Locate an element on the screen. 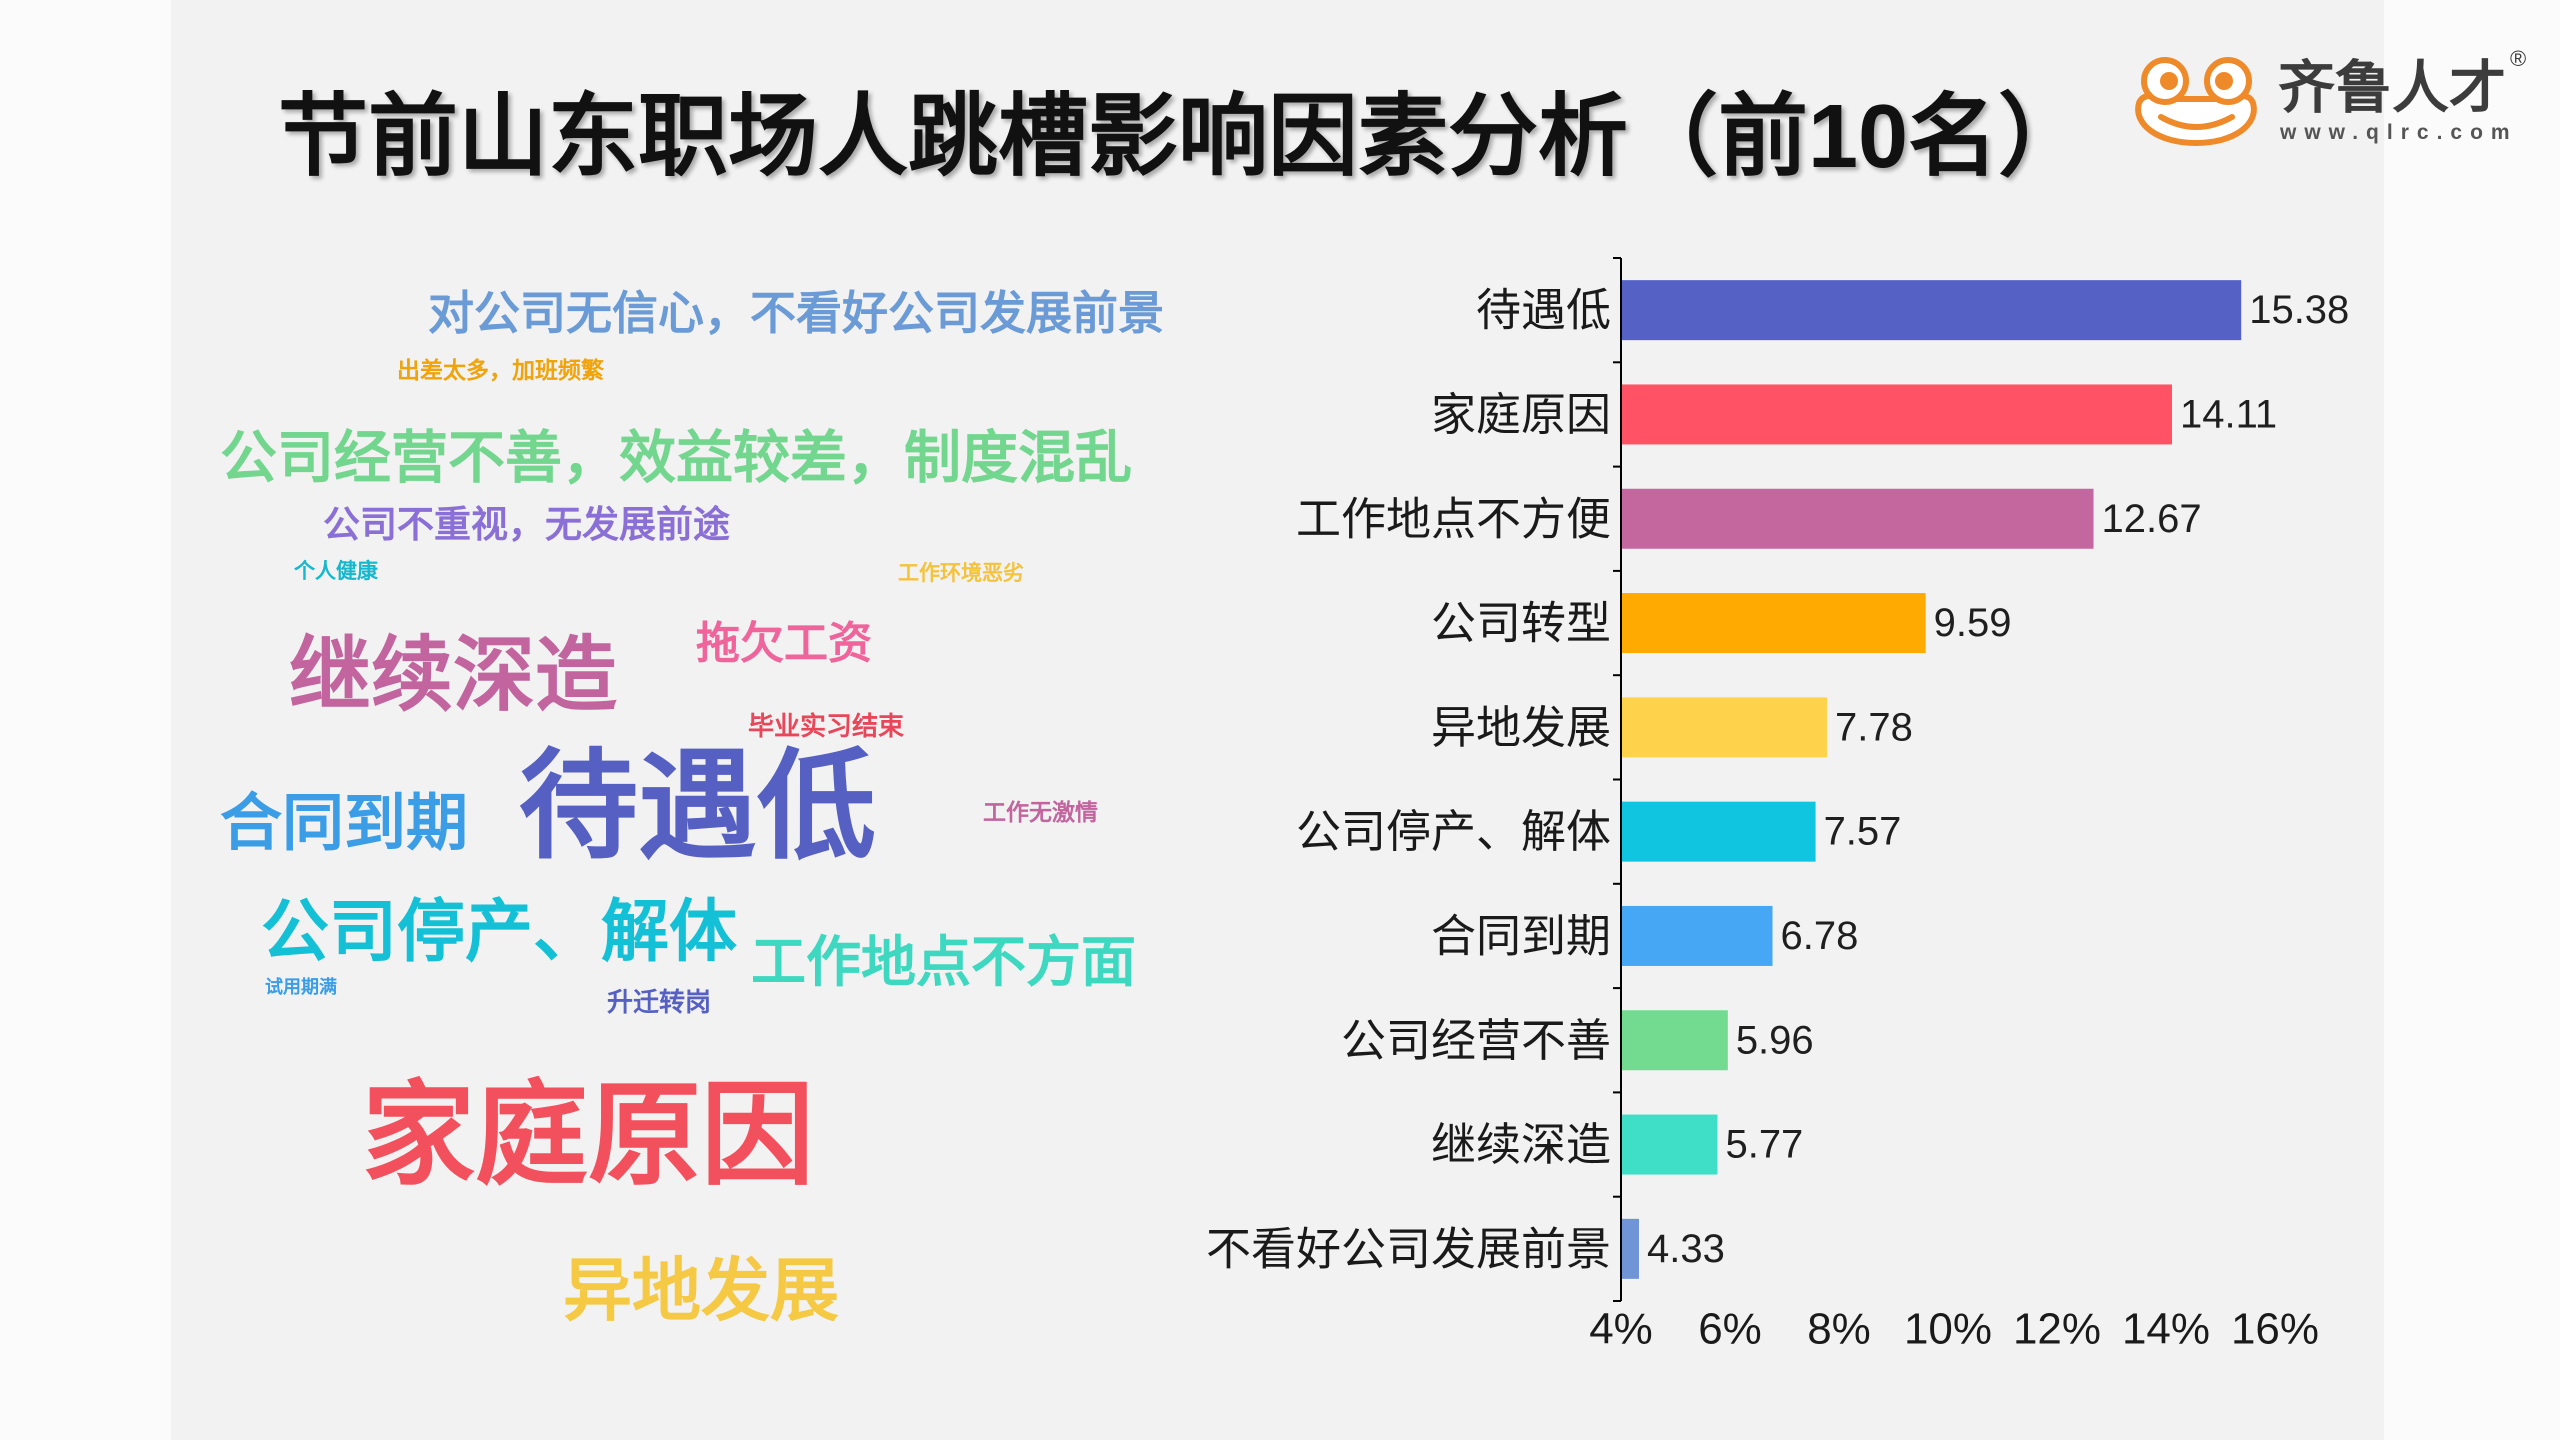 The image size is (2560, 1440). value-label-5: 7.57 is located at coordinates (1863, 832).